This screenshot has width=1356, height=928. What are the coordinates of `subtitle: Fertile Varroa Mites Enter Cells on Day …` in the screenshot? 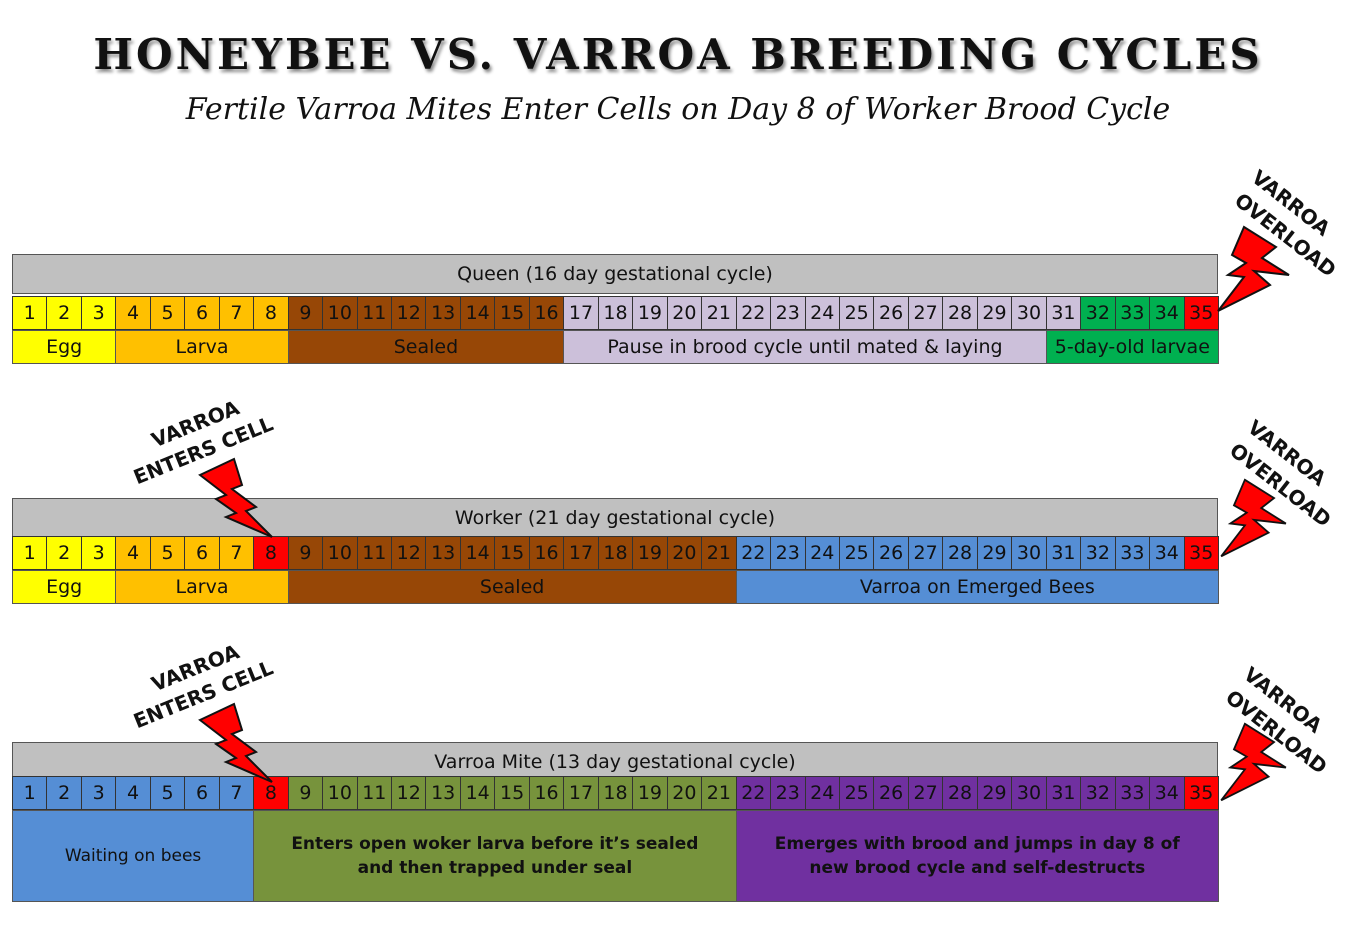 It's located at (678, 109).